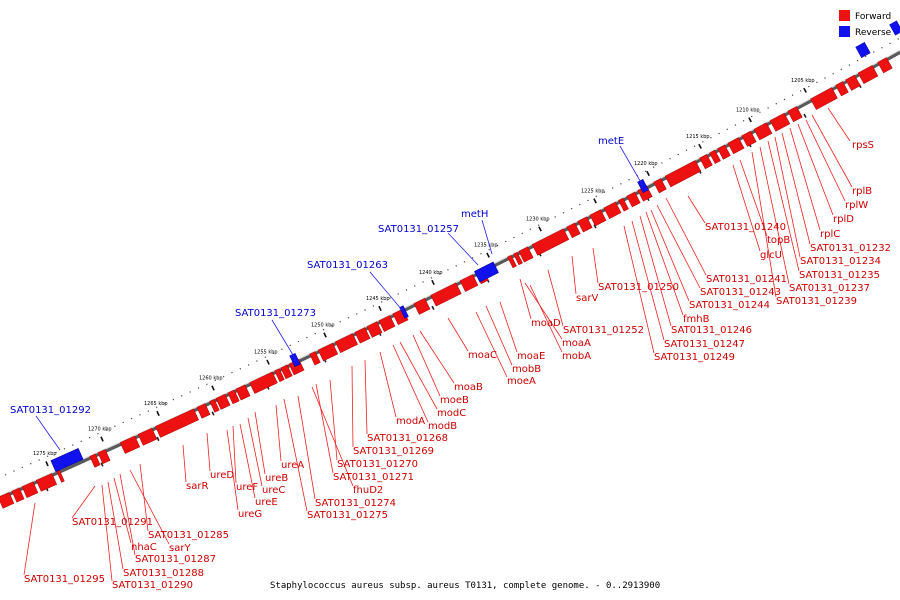  What do you see at coordinates (704, 344) in the screenshot?
I see `gene-label: SAT0131_01247` at bounding box center [704, 344].